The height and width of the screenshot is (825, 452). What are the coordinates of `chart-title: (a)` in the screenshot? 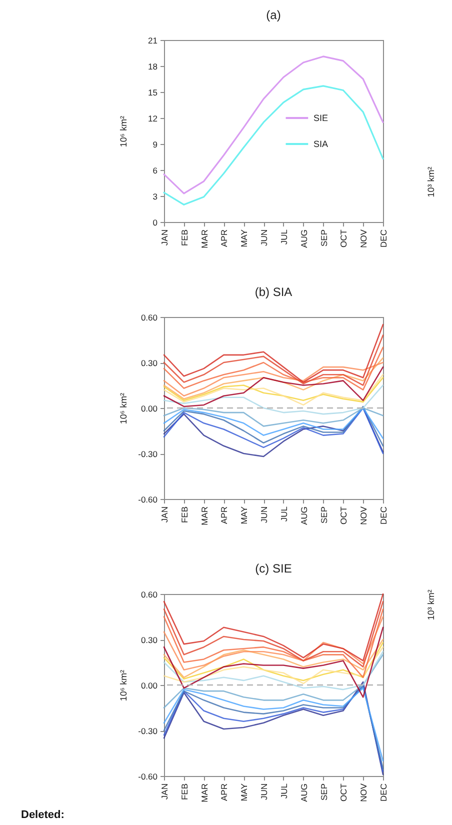 It's located at (273, 15).